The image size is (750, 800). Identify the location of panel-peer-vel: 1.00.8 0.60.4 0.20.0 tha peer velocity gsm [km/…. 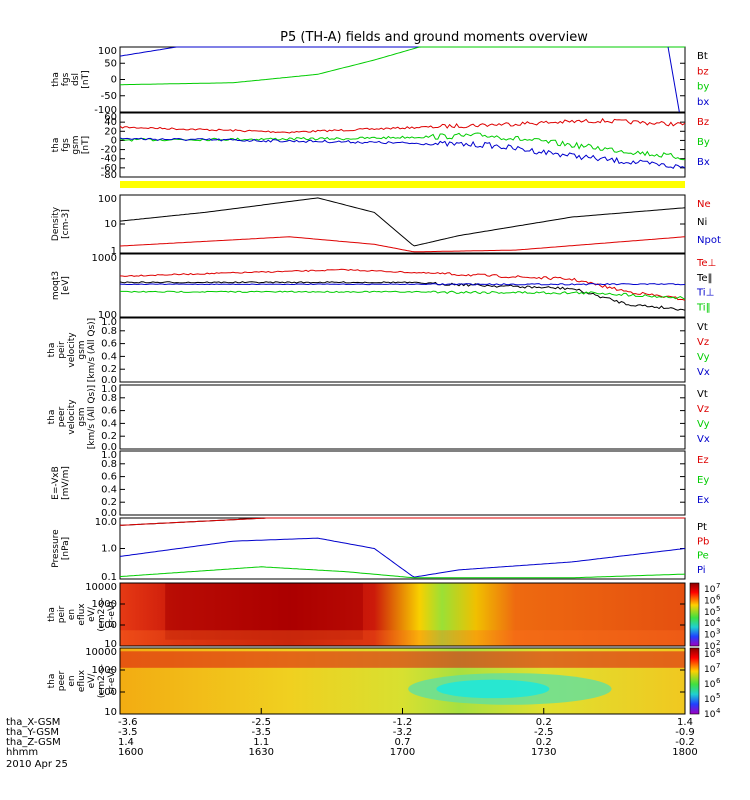
(378, 418).